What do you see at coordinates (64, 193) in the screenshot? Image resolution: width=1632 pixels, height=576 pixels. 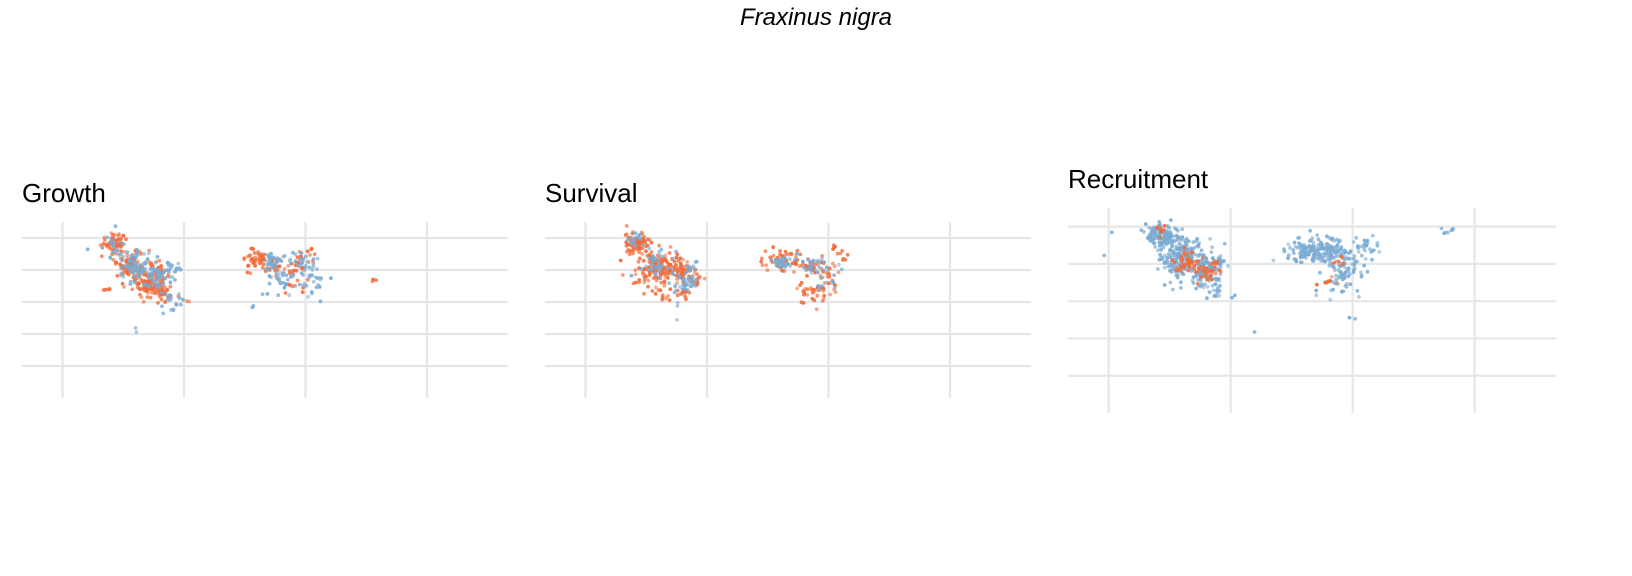 I see `panel-title: Growth` at bounding box center [64, 193].